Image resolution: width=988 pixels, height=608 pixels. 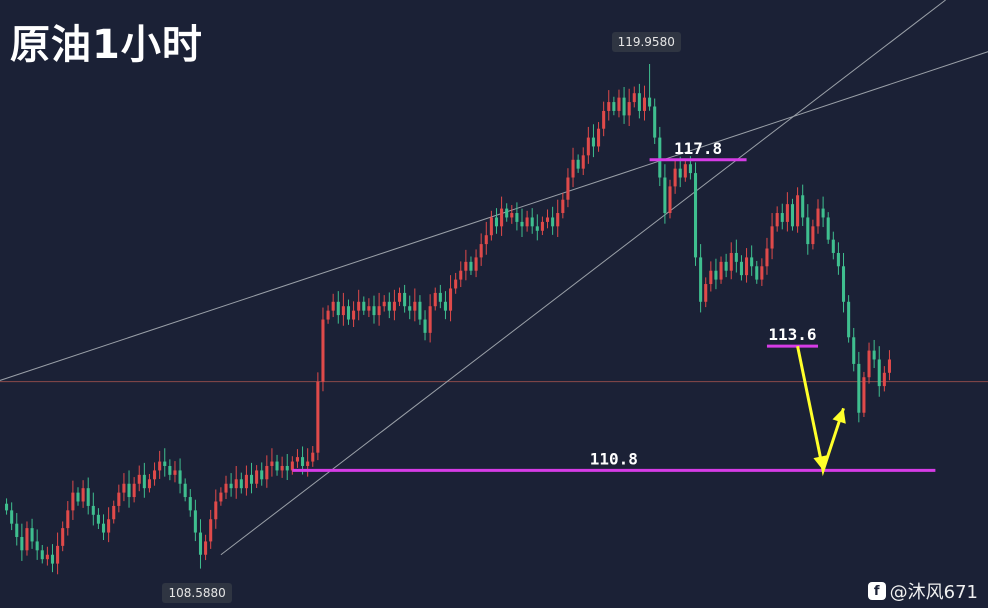 I want to click on watermark-text: @沐风671, so click(x=933, y=592).